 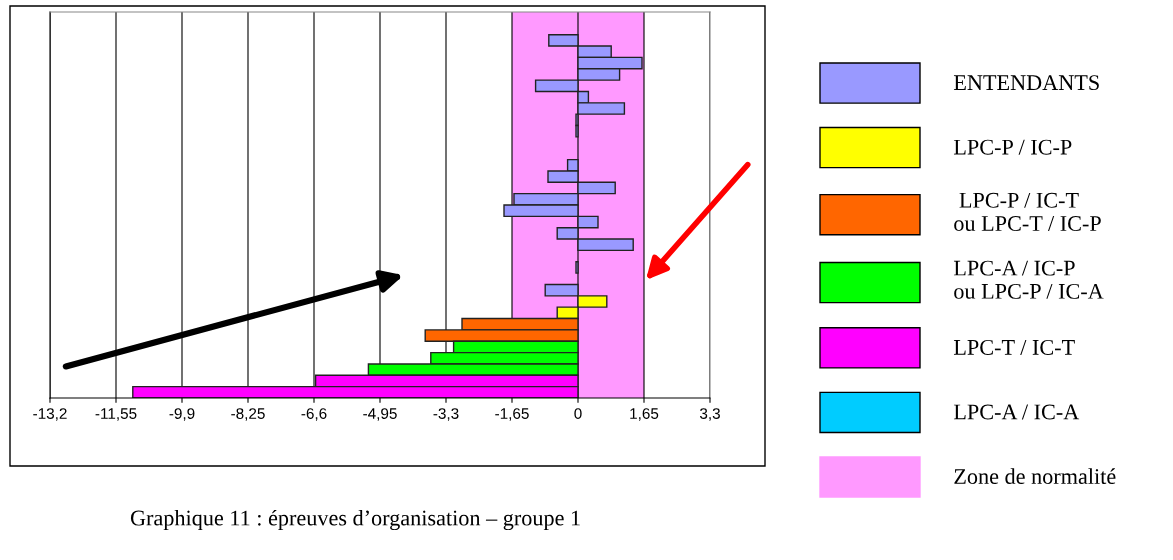 What do you see at coordinates (1035, 476) in the screenshot?
I see `legend-label: Zone de normalité` at bounding box center [1035, 476].